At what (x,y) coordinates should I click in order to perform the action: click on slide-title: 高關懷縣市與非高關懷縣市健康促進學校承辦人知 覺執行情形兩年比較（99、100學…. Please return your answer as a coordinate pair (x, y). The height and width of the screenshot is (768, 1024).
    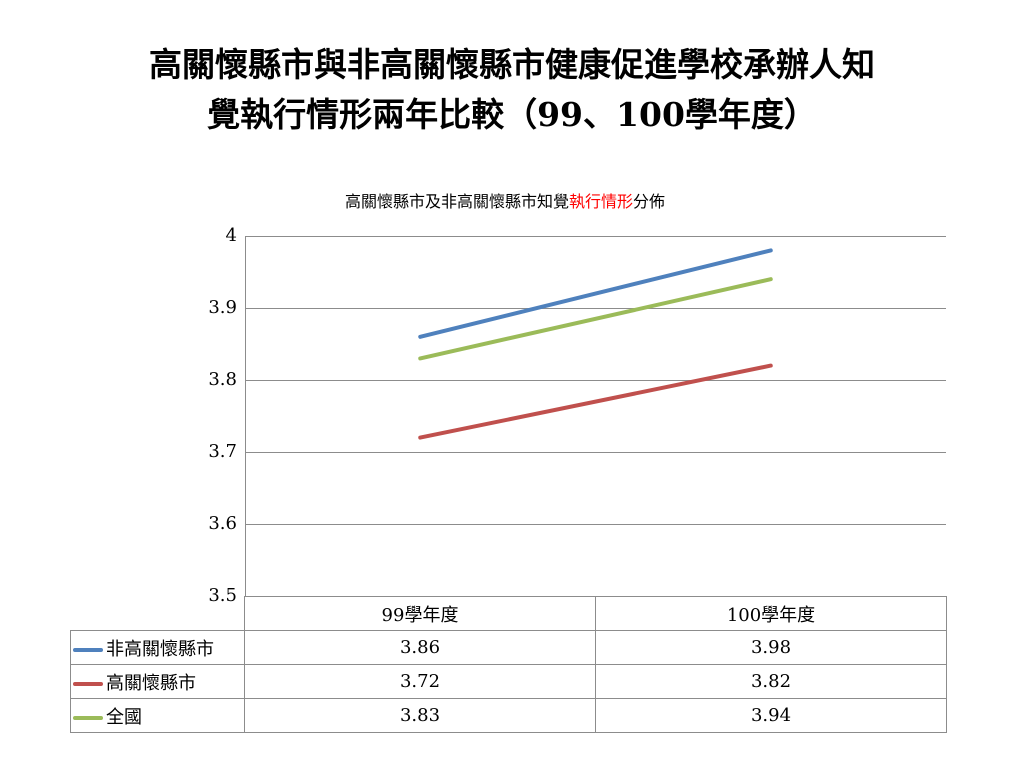
    Looking at the image, I should click on (512, 90).